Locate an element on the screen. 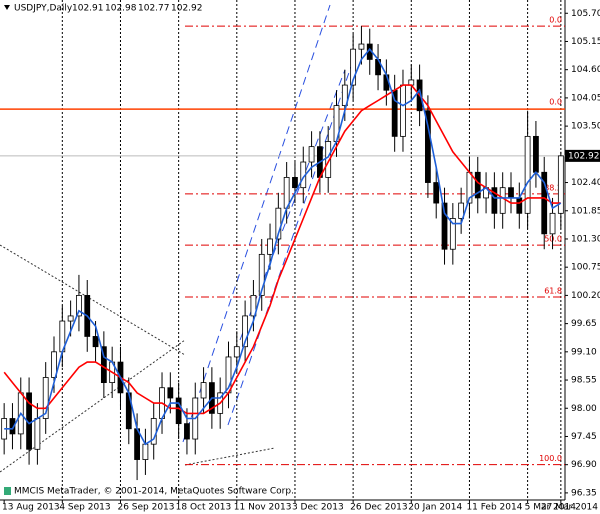 The image size is (600, 514). fib-label: 50.0 is located at coordinates (553, 239).